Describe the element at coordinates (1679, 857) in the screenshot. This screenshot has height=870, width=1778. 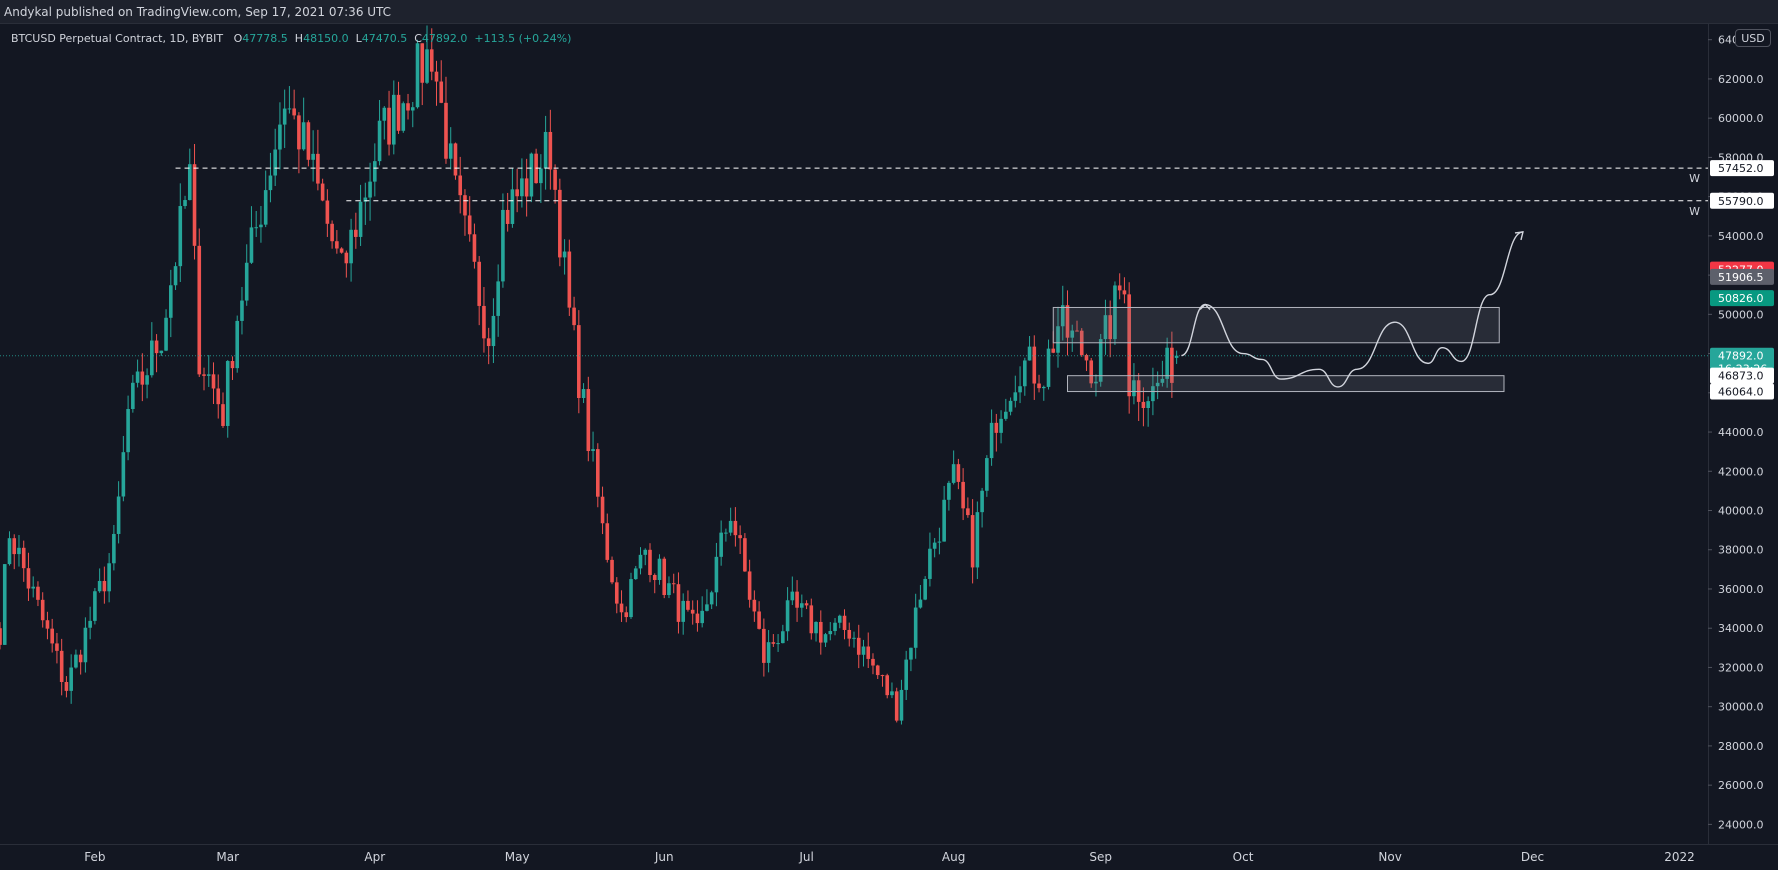
I see `time-tick-label: 2022` at that location.